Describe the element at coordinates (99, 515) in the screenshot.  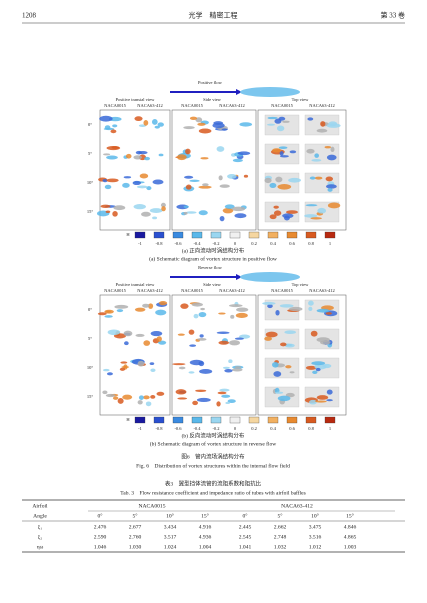
I see `table-header: 0°` at that location.